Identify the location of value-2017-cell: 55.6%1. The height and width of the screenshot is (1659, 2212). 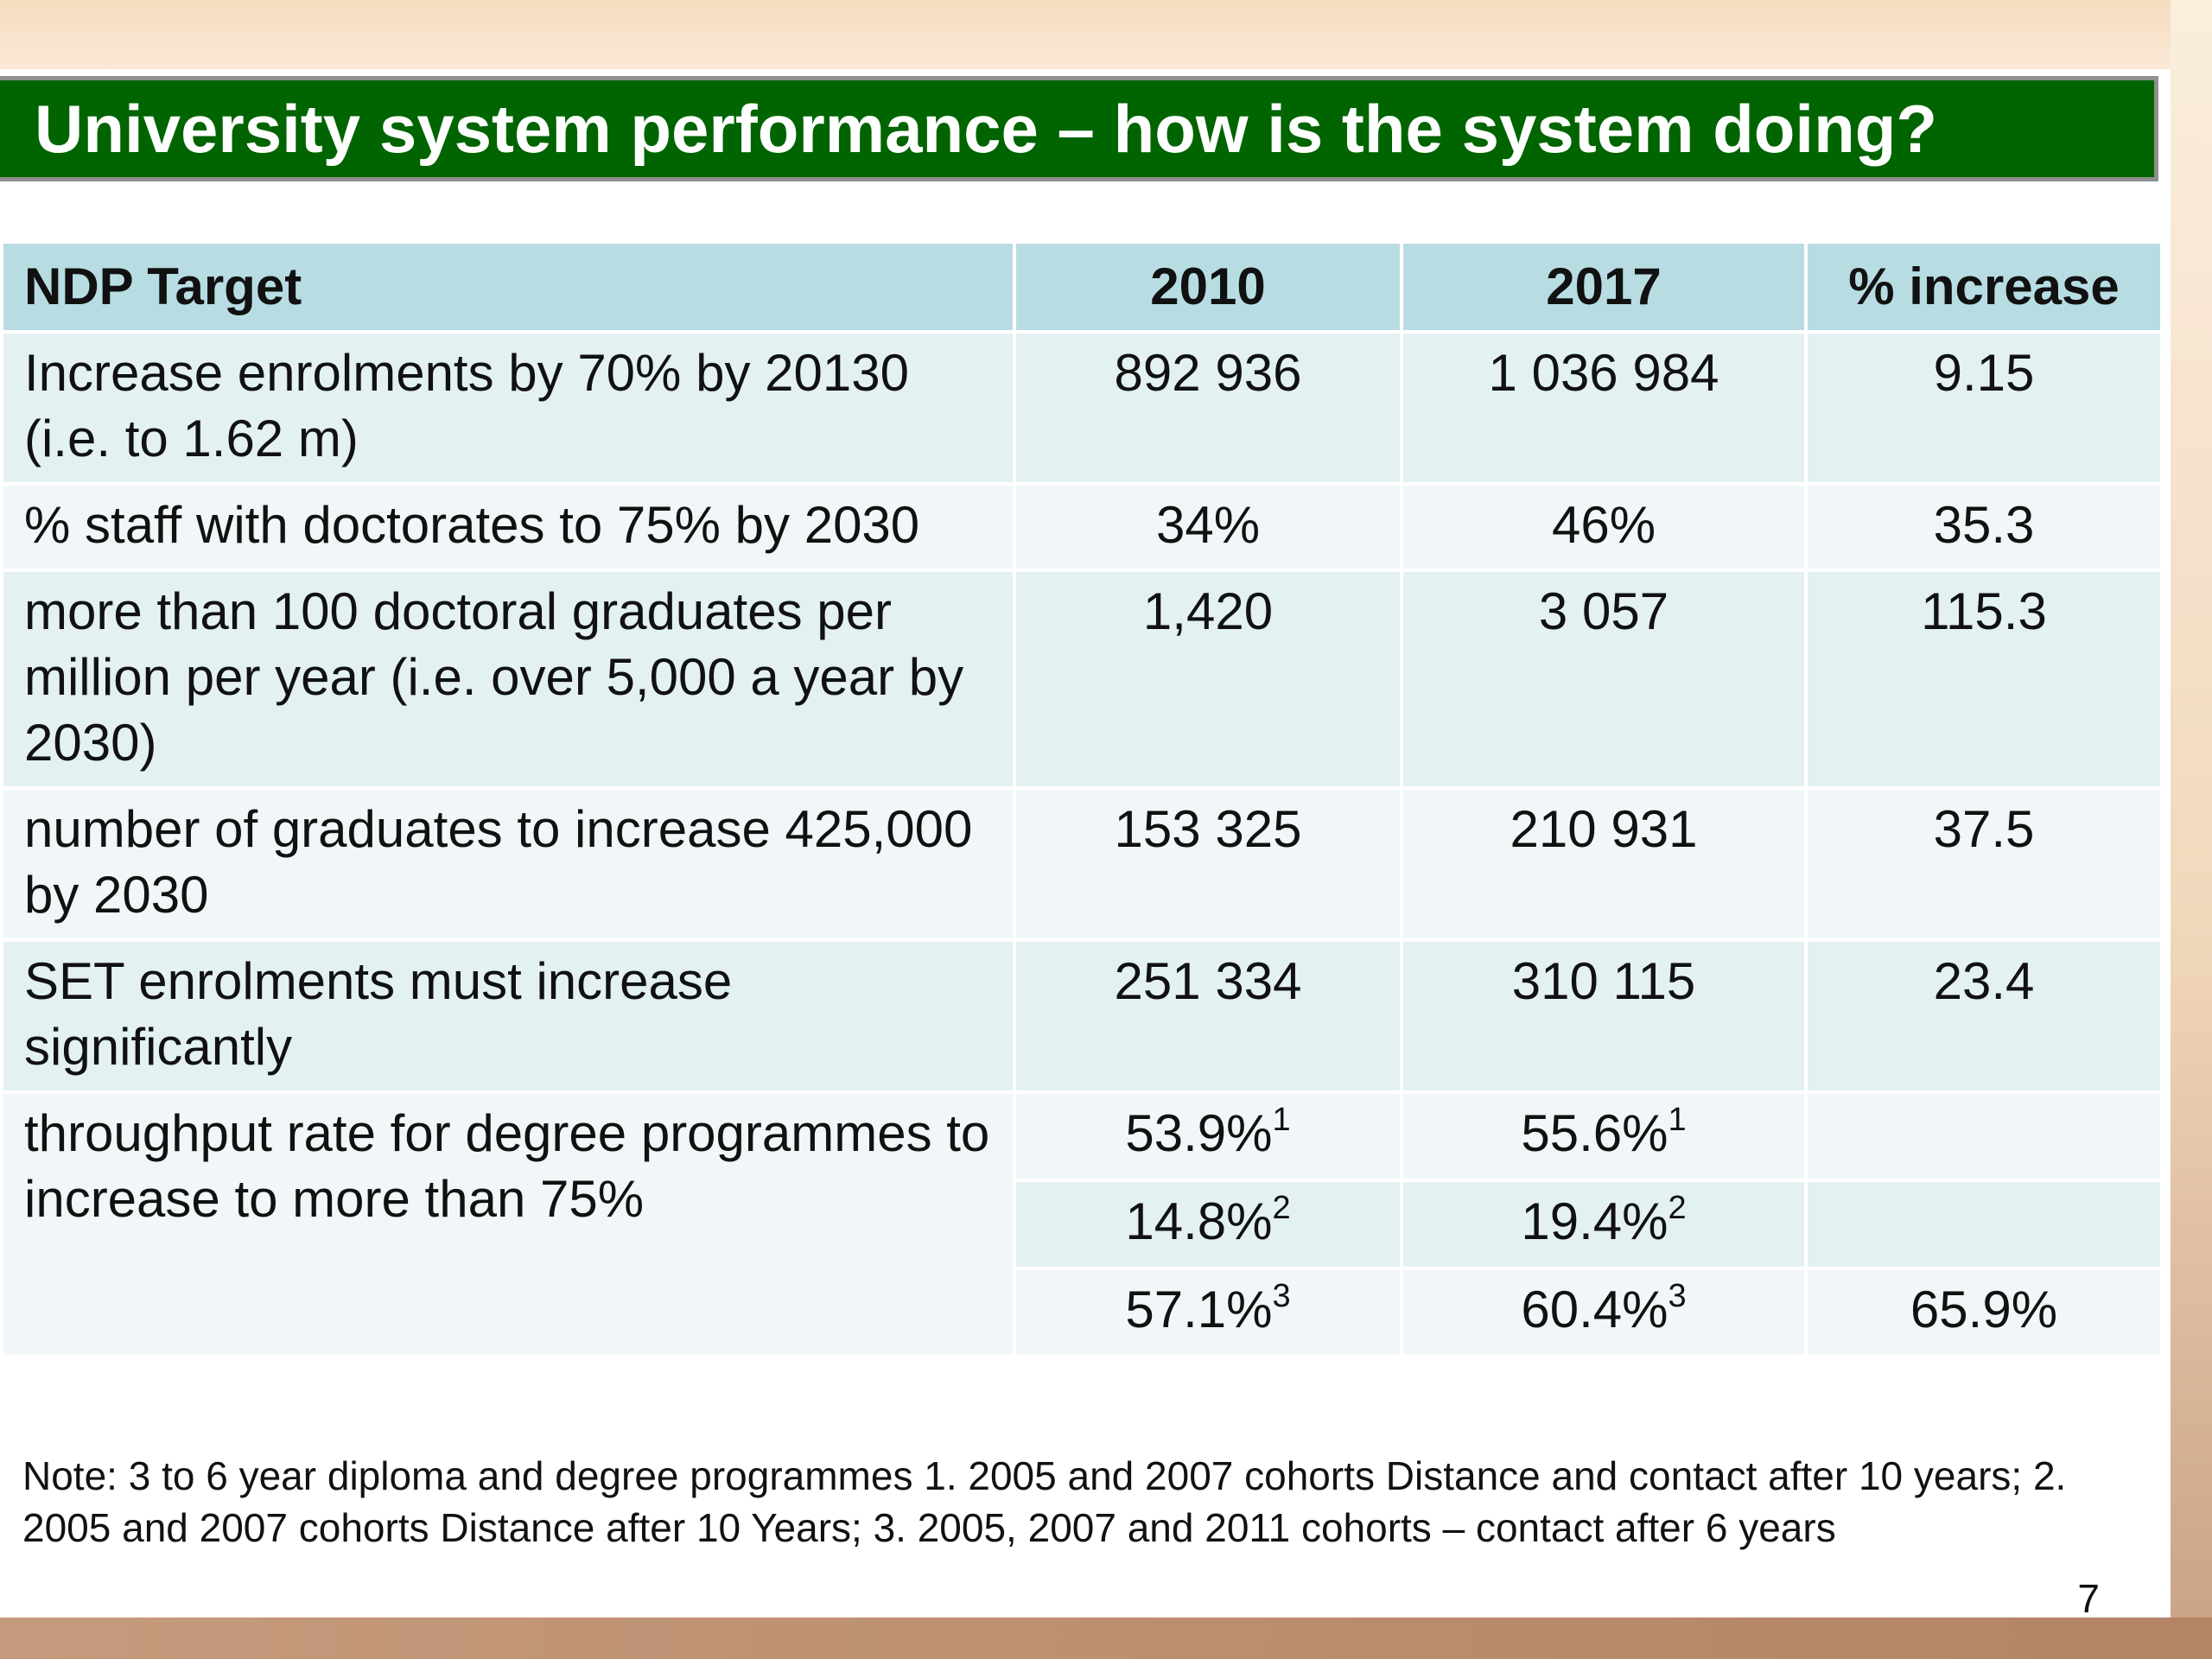
(1604, 1136).